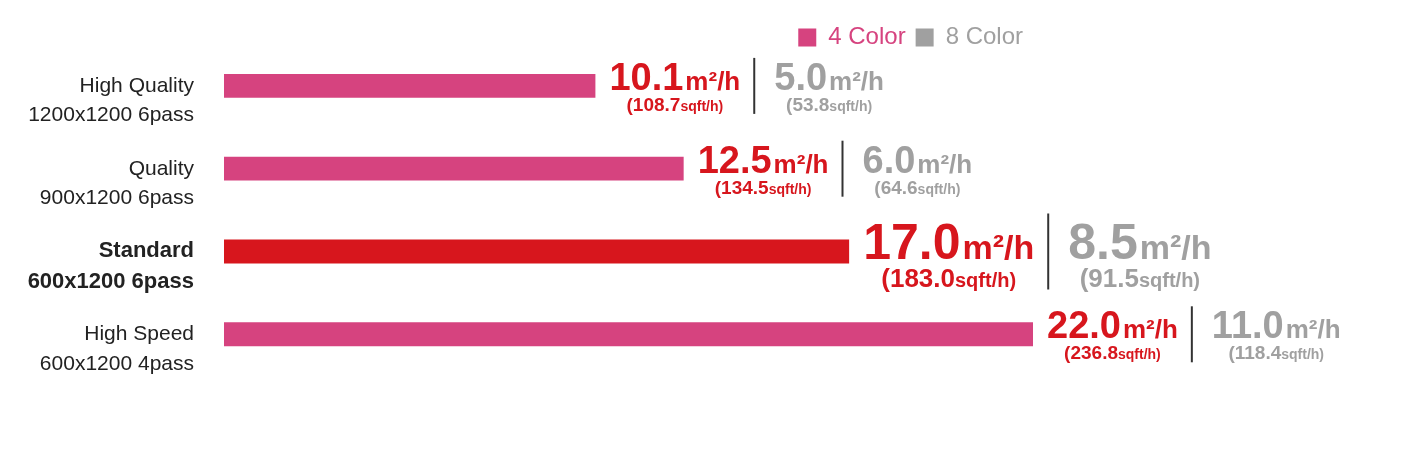  Describe the element at coordinates (867, 36) in the screenshot. I see `legend-label: 4 Color` at that location.